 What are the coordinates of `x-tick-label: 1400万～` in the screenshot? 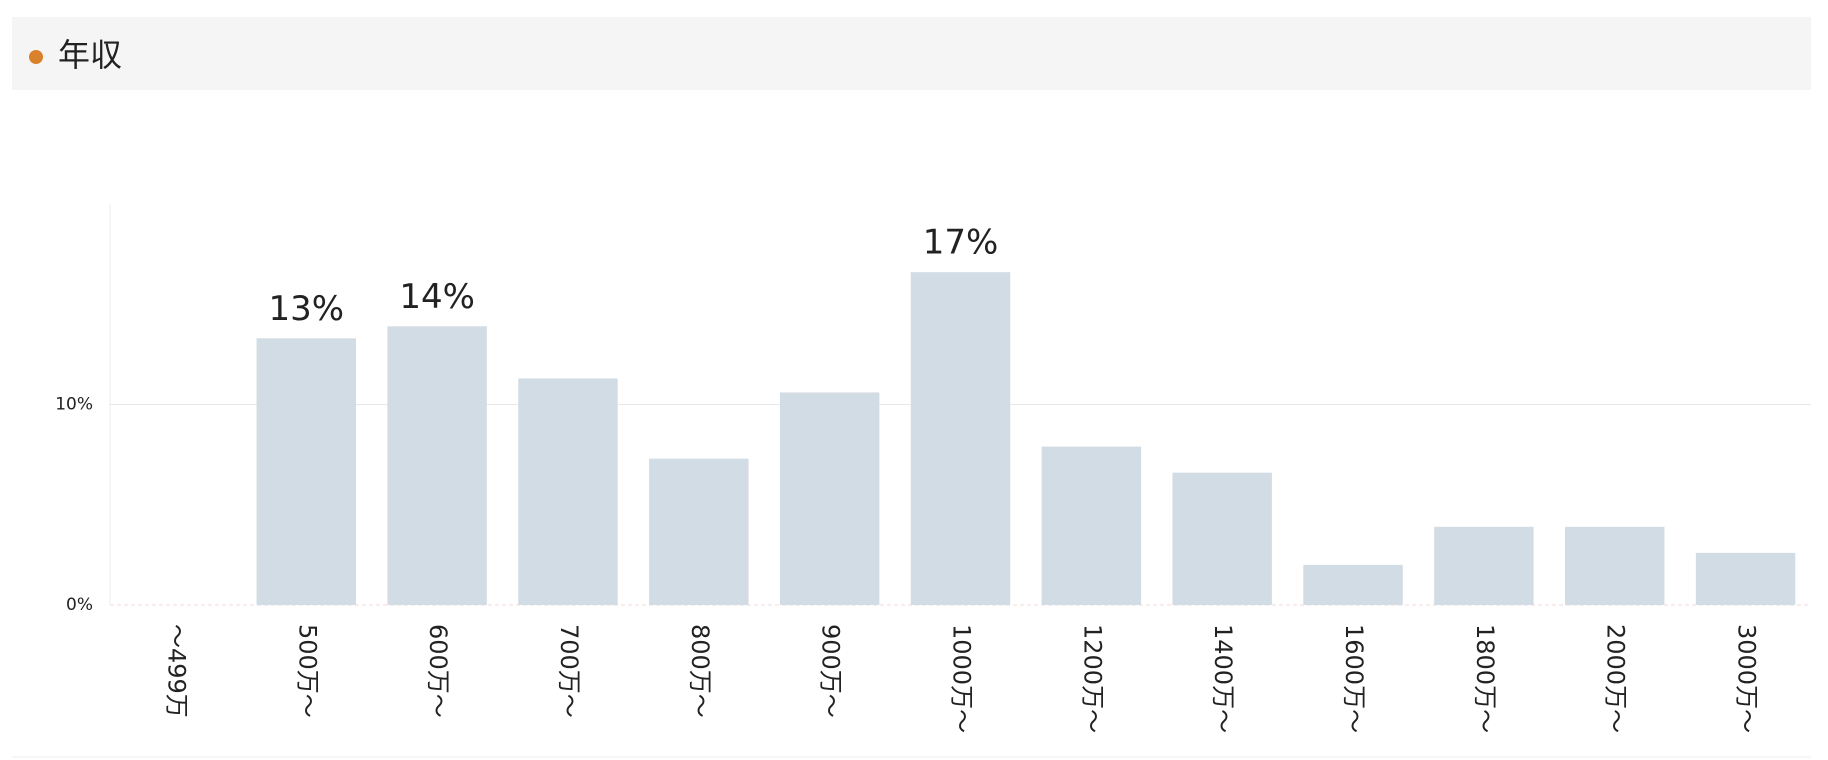 It's located at (1223, 678).